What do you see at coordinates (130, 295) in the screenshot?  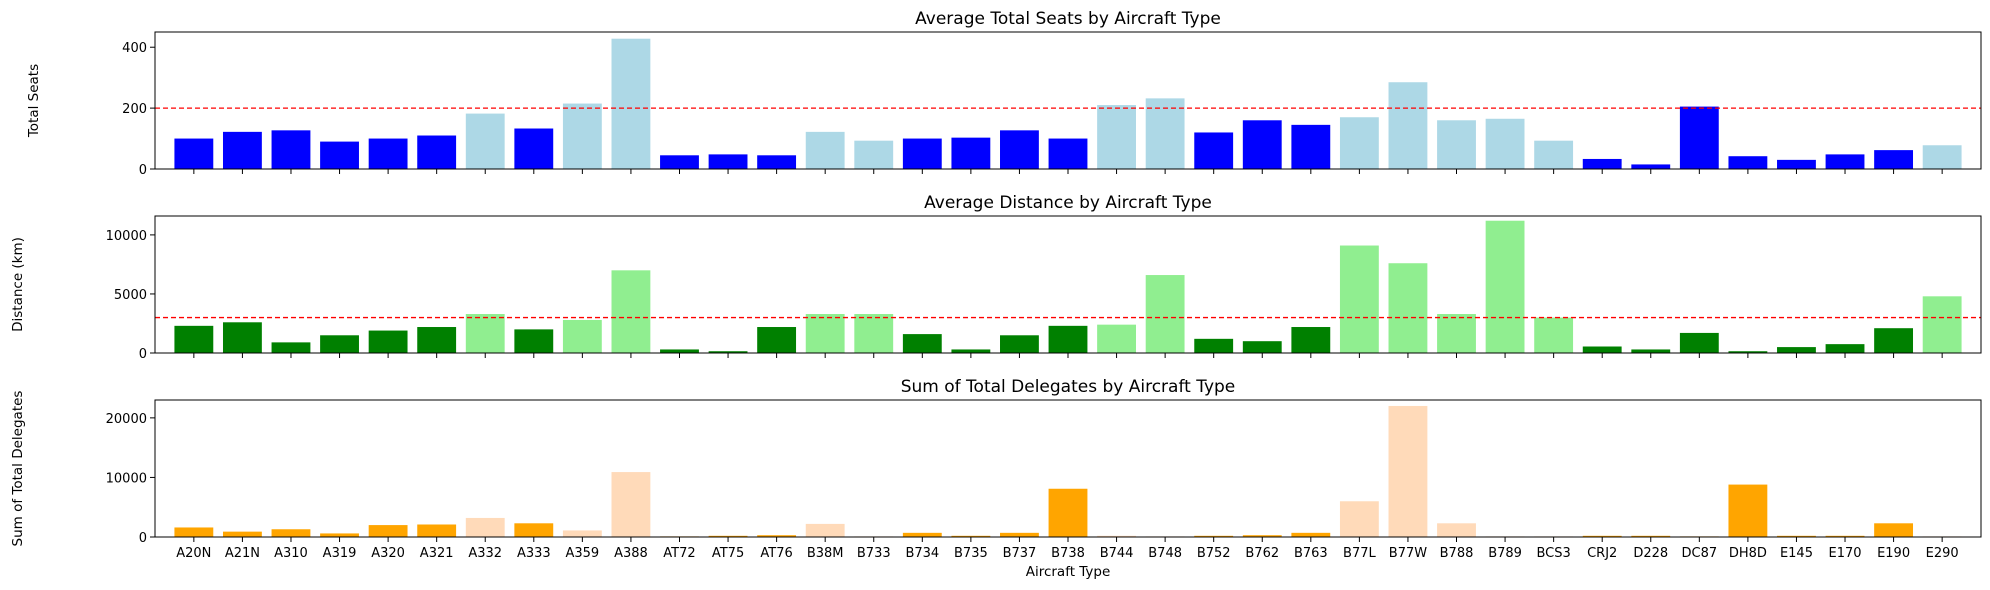 I see `y-tick-label: 5000` at bounding box center [130, 295].